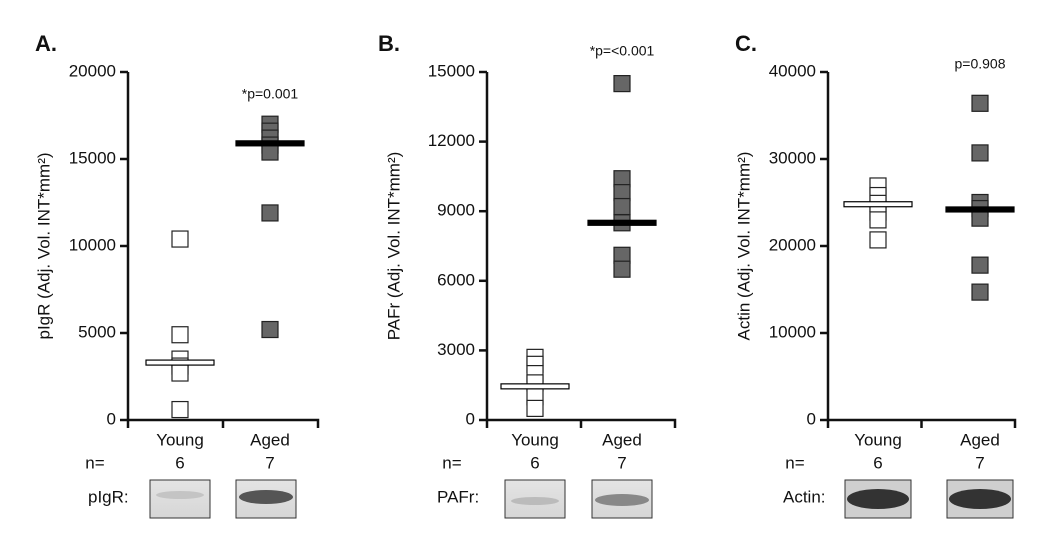 This screenshot has width=1050, height=542. Describe the element at coordinates (458, 496) in the screenshot. I see `blot-label: PAFr:` at that location.